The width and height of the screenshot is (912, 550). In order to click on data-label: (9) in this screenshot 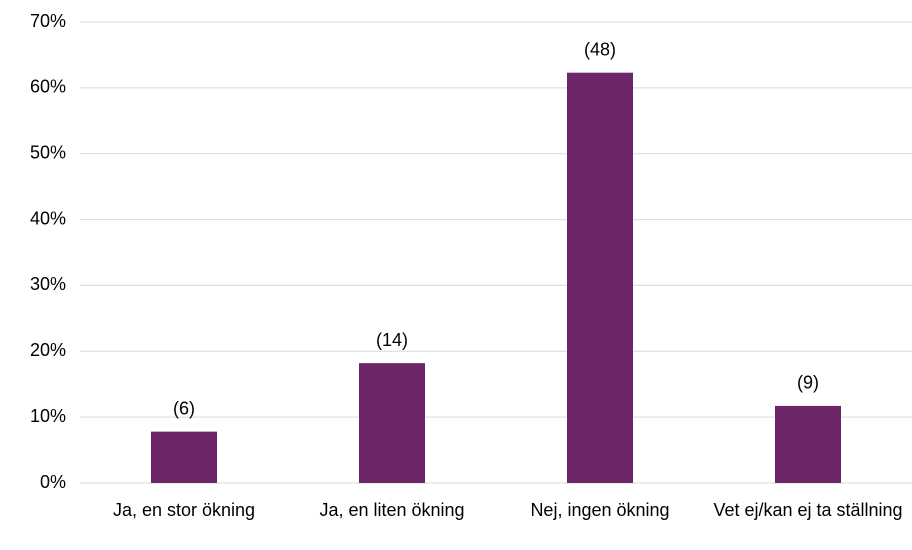, I will do `click(808, 383)`.